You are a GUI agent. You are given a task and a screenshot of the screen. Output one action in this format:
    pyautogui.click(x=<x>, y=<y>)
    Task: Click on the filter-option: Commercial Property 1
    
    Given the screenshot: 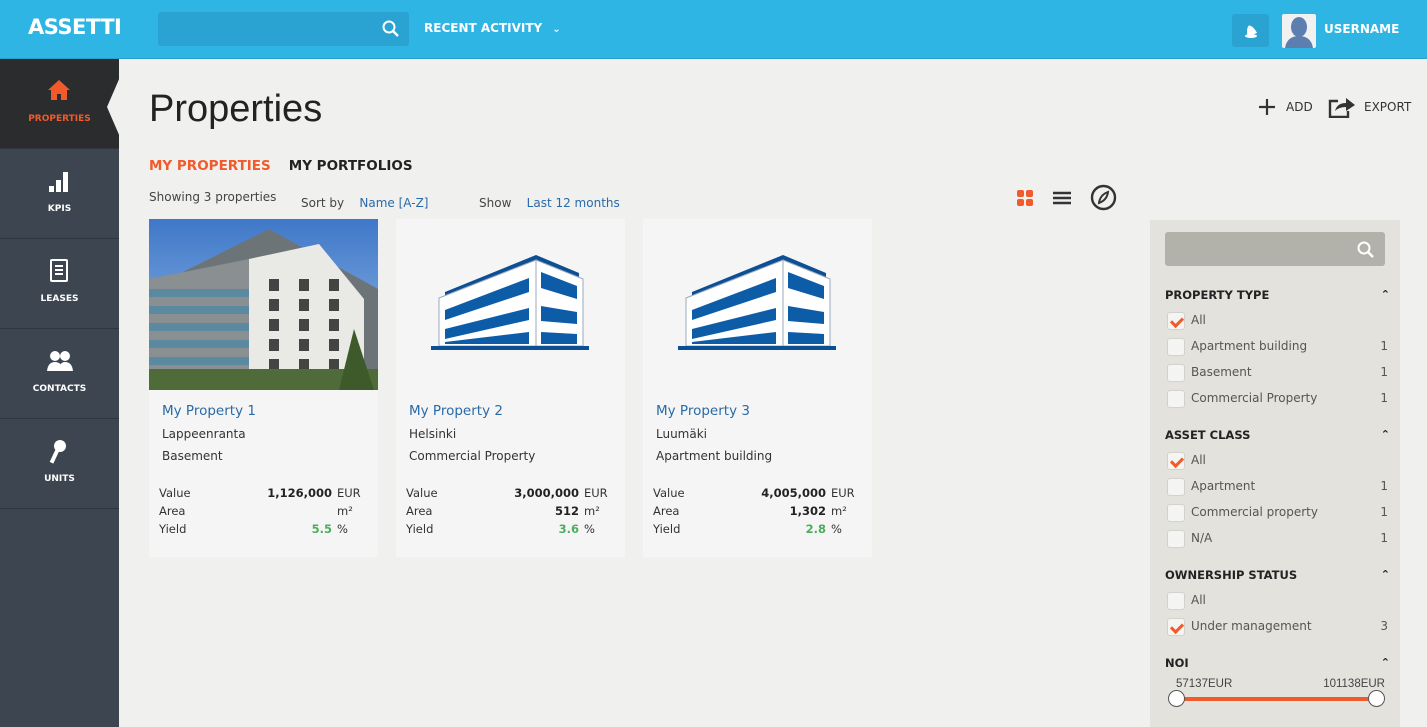 What is the action you would take?
    pyautogui.click(x=1277, y=400)
    